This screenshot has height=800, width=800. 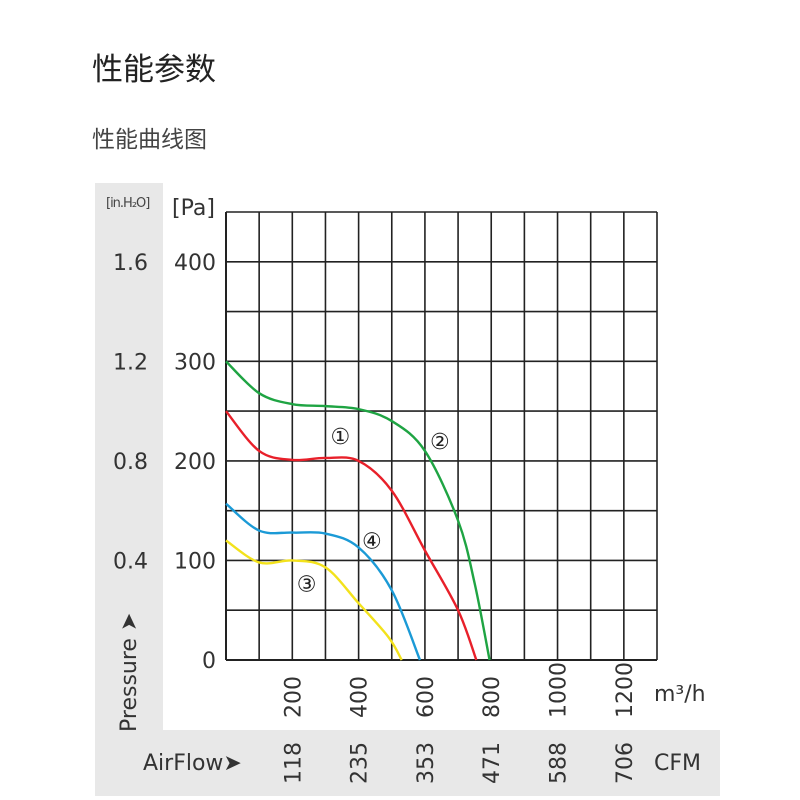 I want to click on cfm-unit: CFM, so click(x=677, y=763).